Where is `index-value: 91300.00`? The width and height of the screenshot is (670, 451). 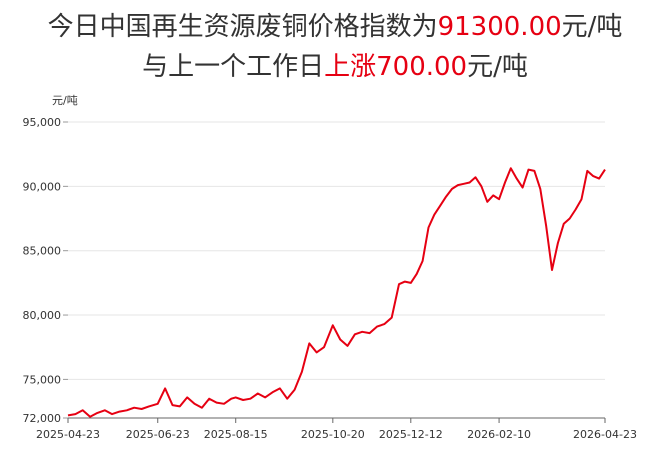 index-value: 91300.00 is located at coordinates (499, 27).